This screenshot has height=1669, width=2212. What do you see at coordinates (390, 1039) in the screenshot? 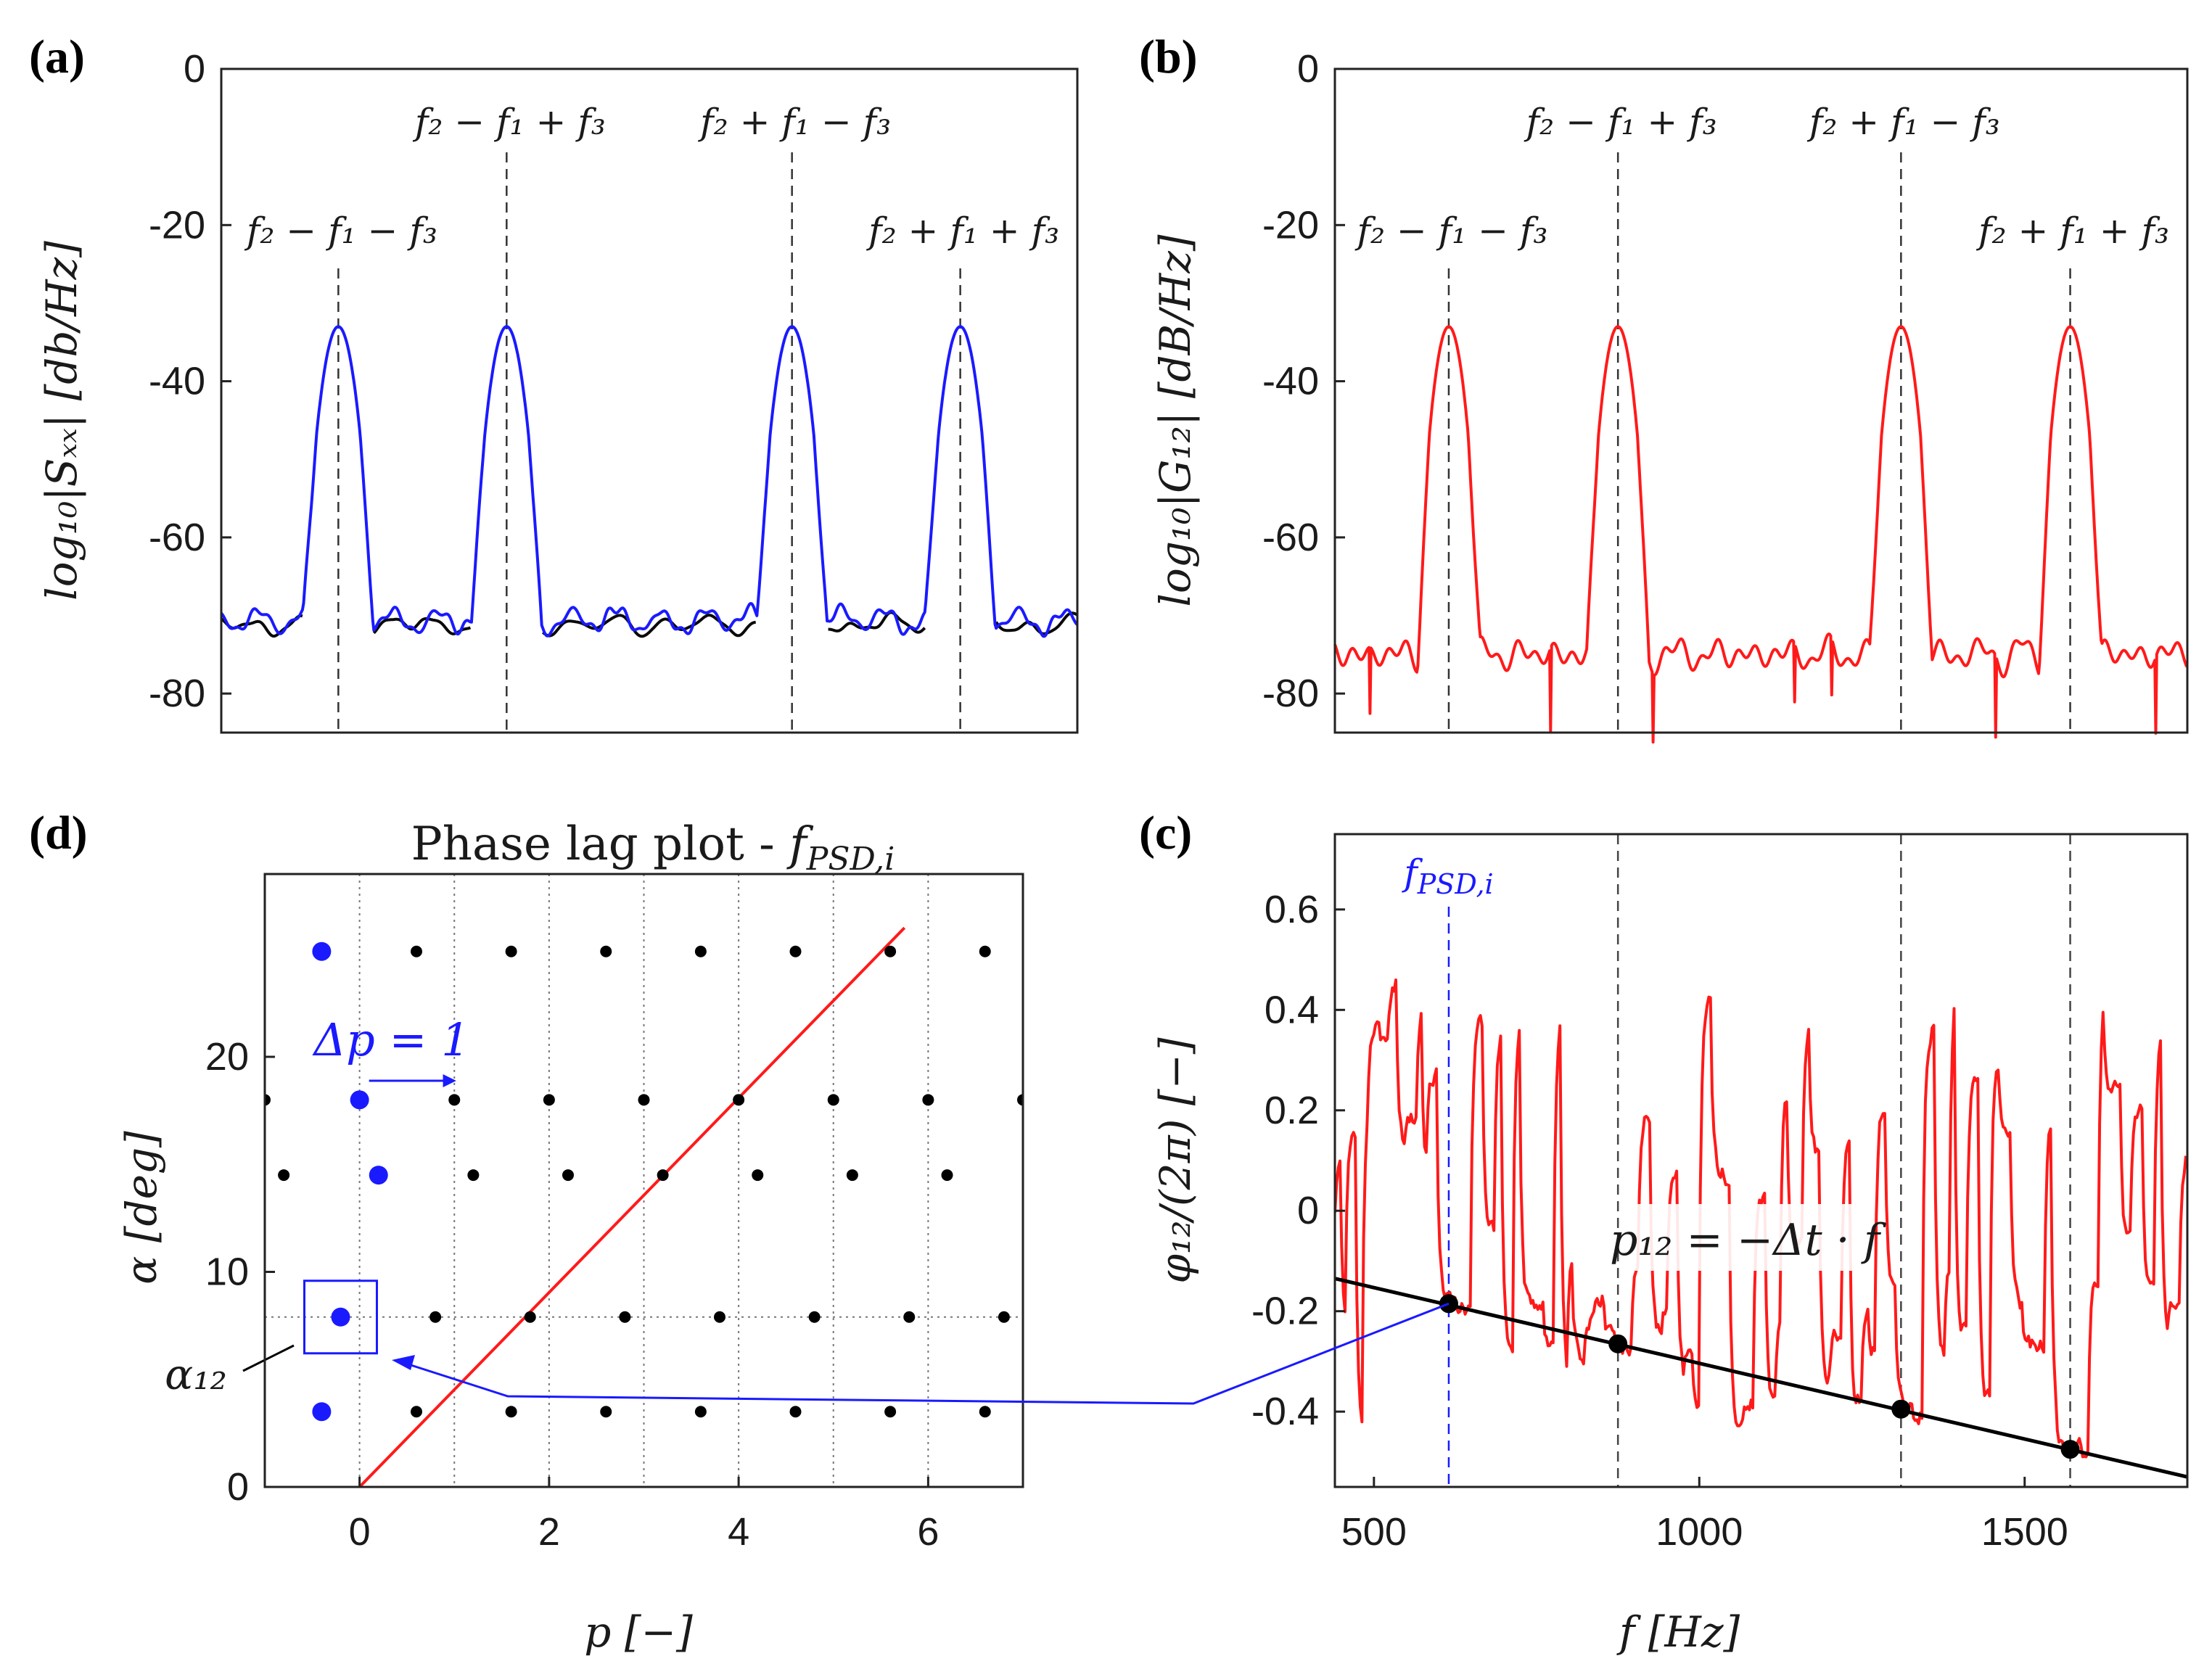
I see `panel-d-dp-label: Δp = 1` at bounding box center [390, 1039].